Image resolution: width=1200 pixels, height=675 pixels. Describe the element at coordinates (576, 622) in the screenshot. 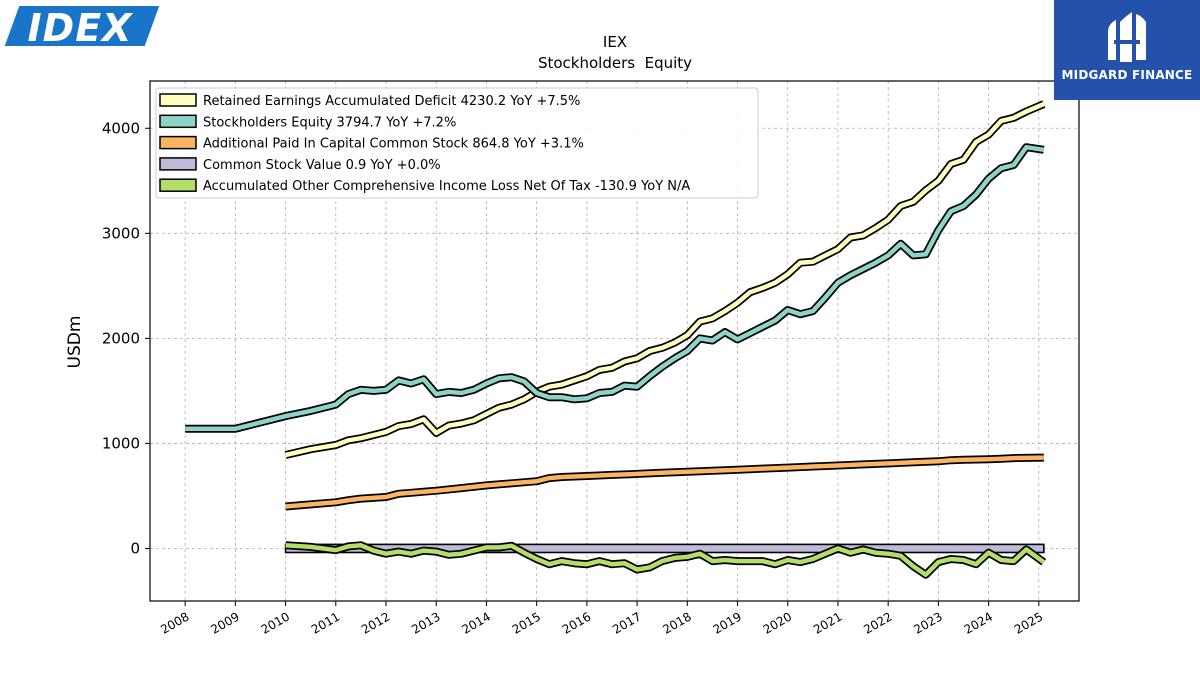

I see `x-tick-label: 2016` at that location.